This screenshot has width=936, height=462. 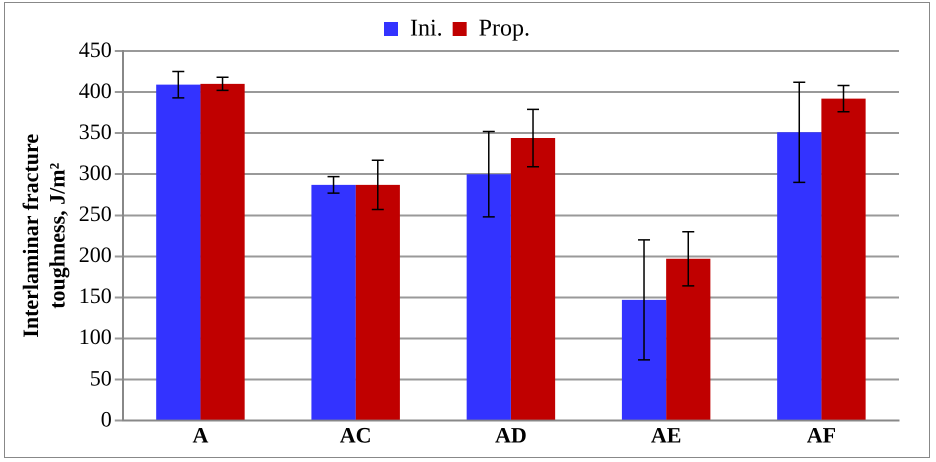 What do you see at coordinates (95, 49) in the screenshot?
I see `y-tick-label: 450` at bounding box center [95, 49].